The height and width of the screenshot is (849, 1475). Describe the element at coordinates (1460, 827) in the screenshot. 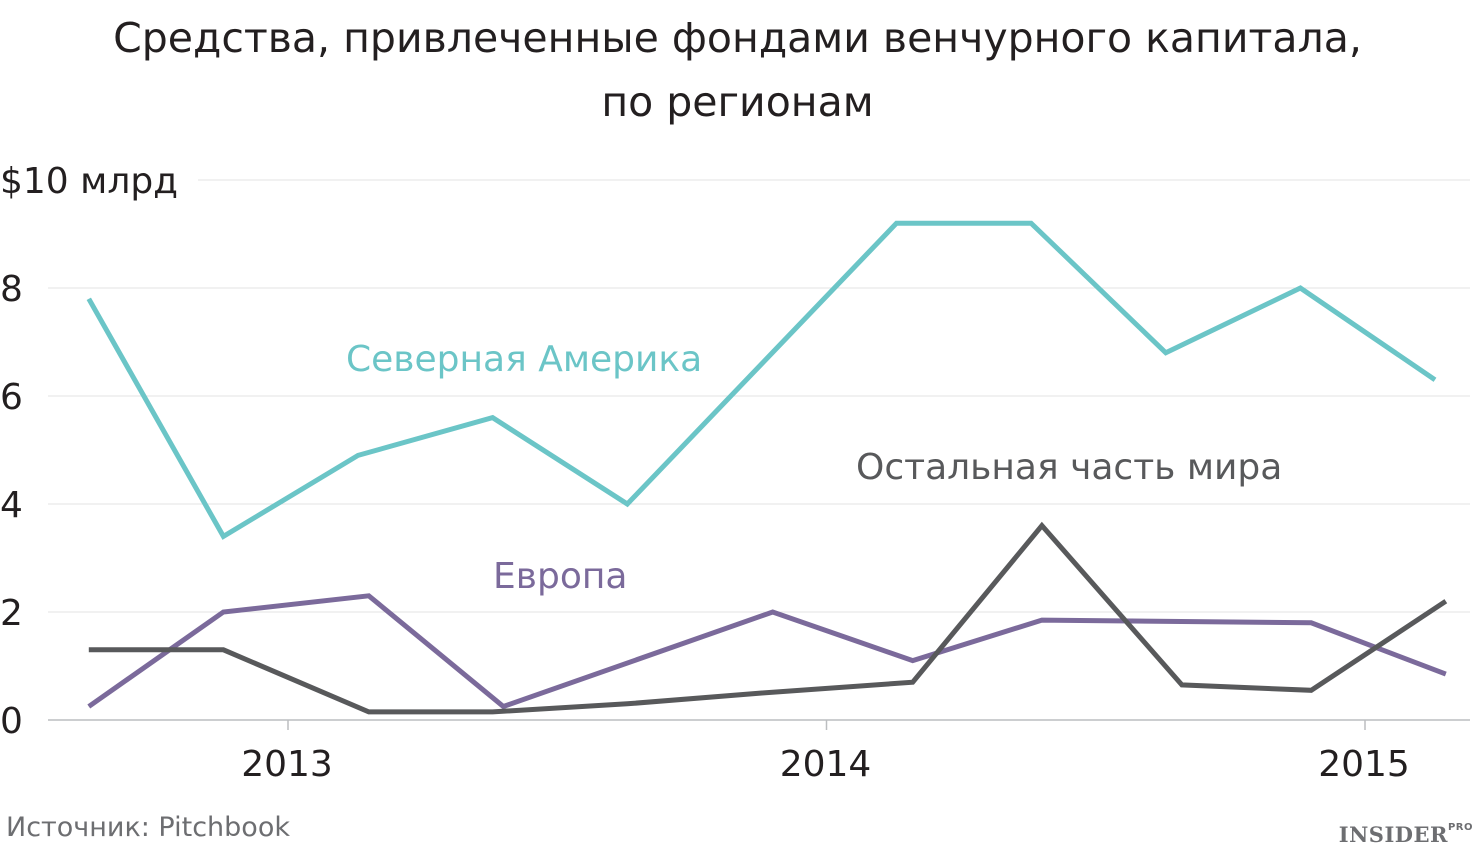

I see `logo-suffix: PRO` at that location.